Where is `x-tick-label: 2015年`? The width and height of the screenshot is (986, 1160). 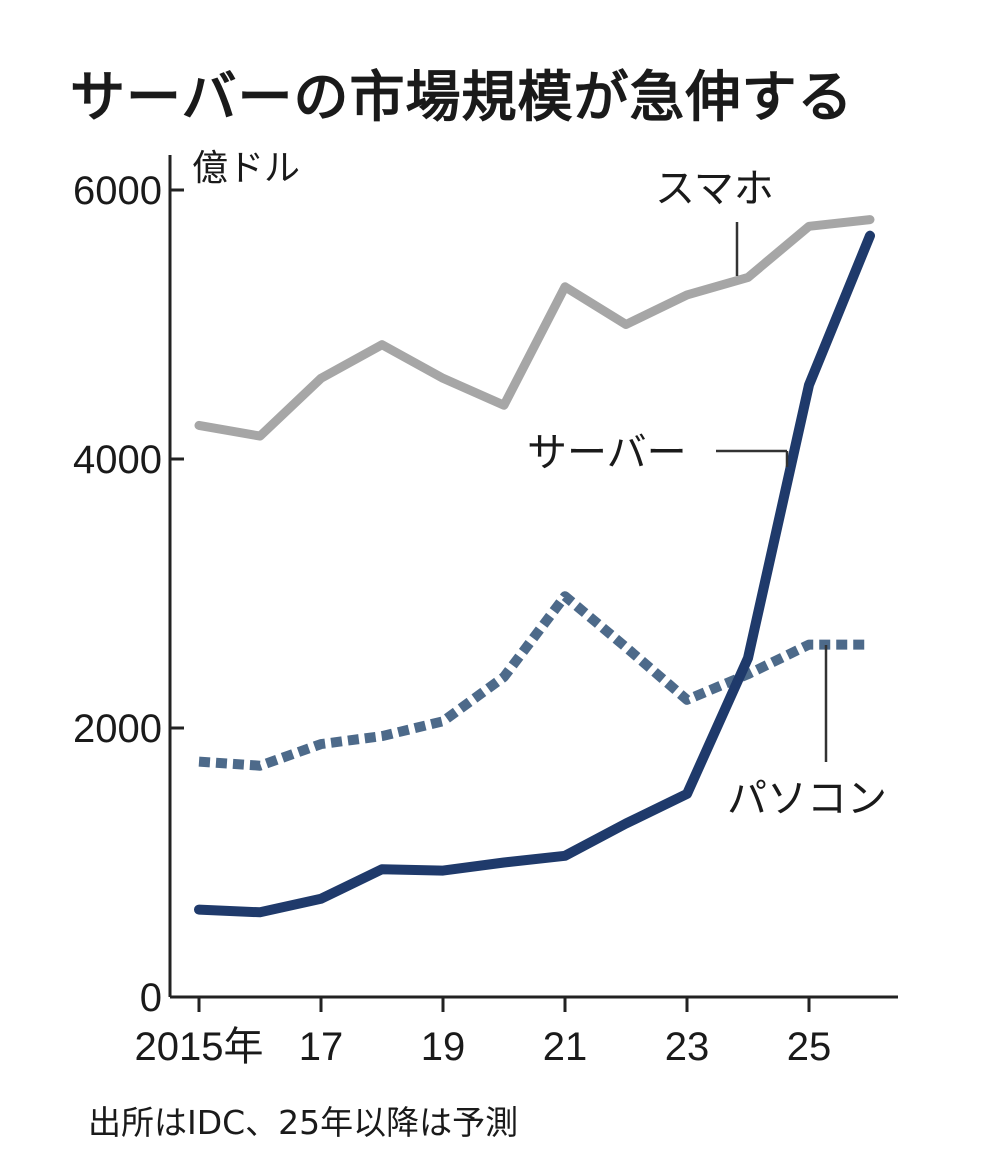
x-tick-label: 2015年 is located at coordinates (199, 1047).